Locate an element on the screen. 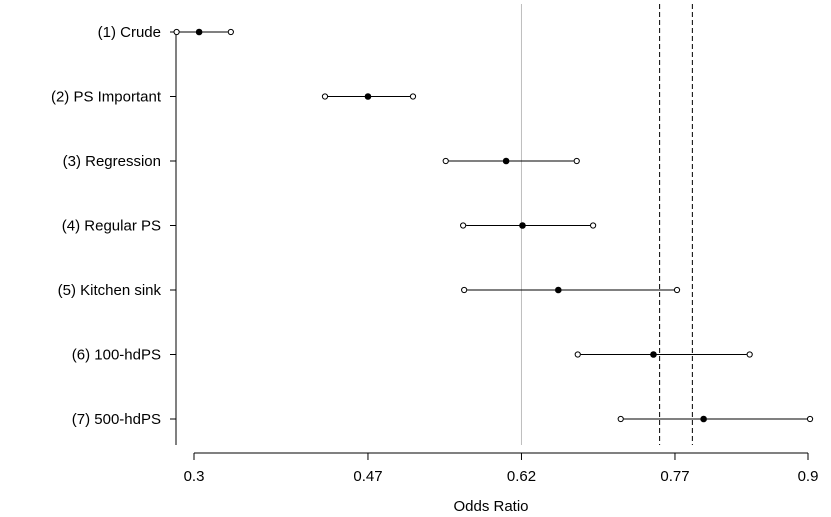 The height and width of the screenshot is (517, 831). row-6: (6) 100-hdPS is located at coordinates (412, 355).